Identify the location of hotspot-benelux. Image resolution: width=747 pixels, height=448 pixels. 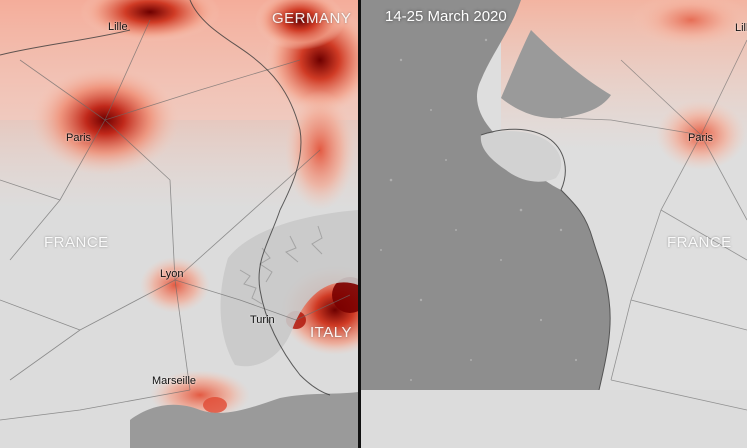
(150, 21).